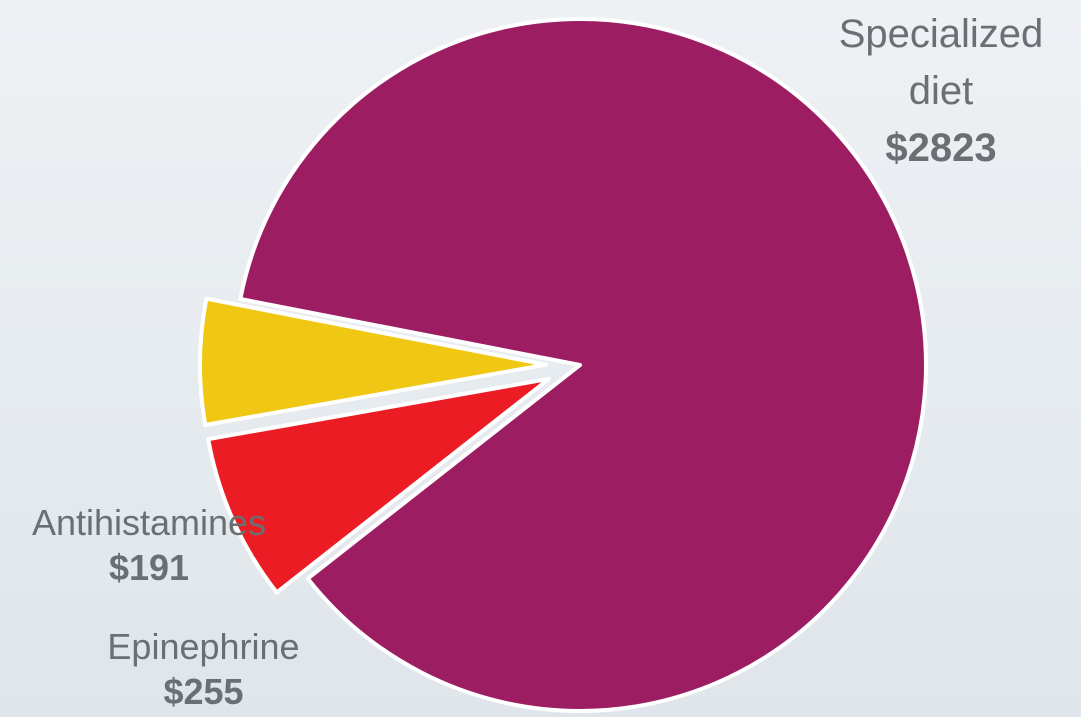 The image size is (1081, 717). I want to click on slice-label-name: Epinephrine, so click(203, 646).